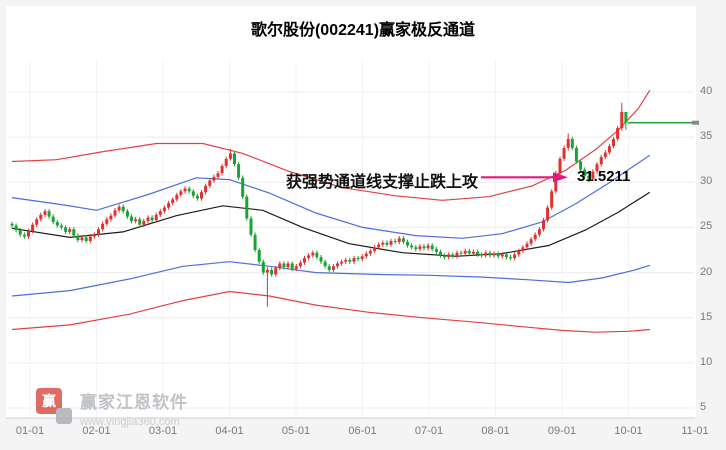 This screenshot has height=450, width=726. I want to click on y-axis-label: 10, so click(706, 361).